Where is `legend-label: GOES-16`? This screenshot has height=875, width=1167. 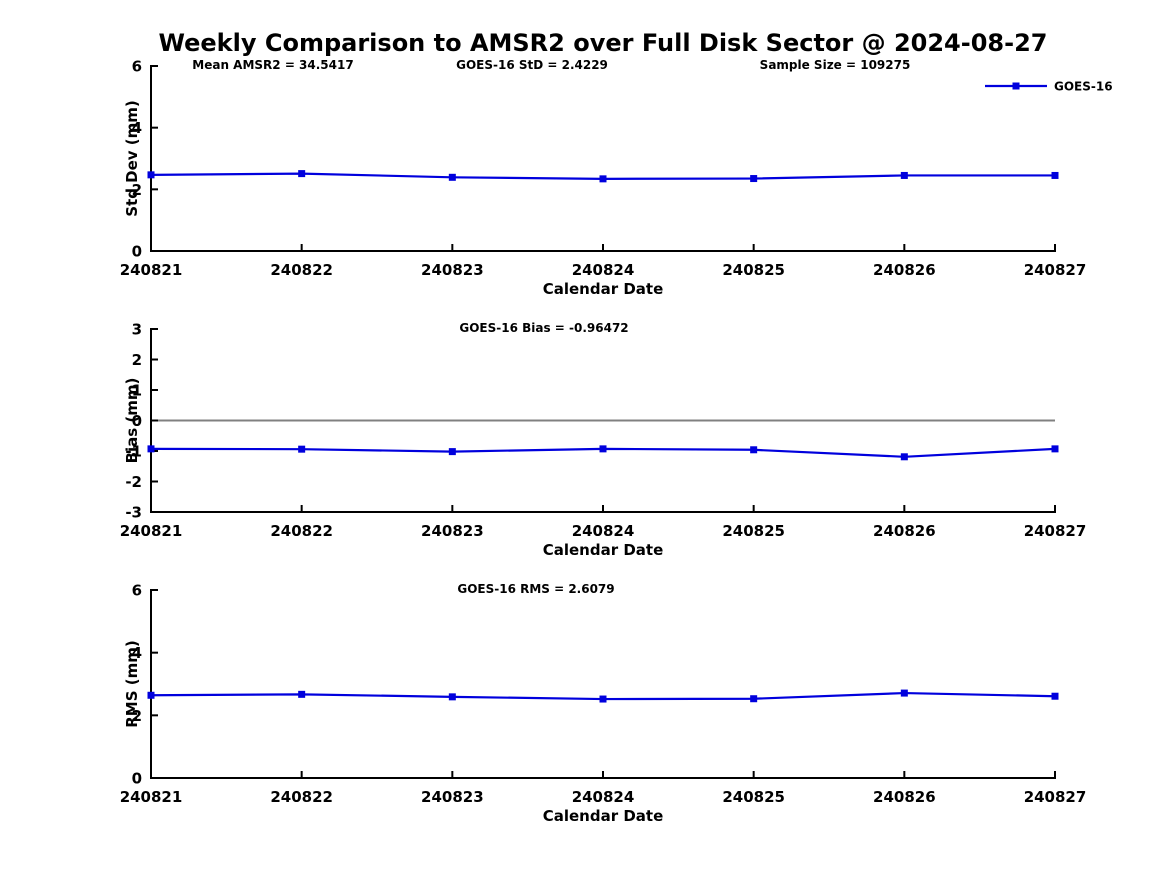 legend-label: GOES-16 is located at coordinates (1083, 87).